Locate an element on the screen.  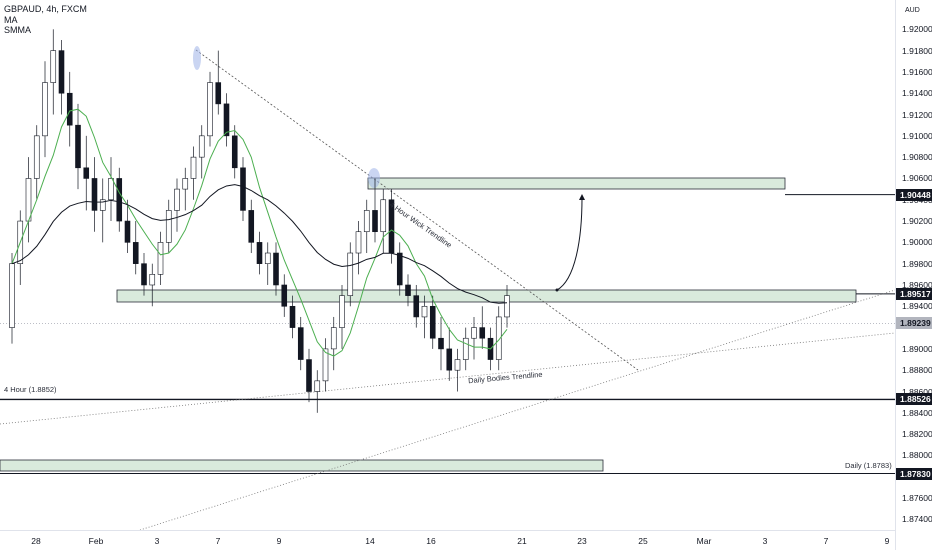
price-tick-label: 1.90000 is located at coordinates (917, 242).